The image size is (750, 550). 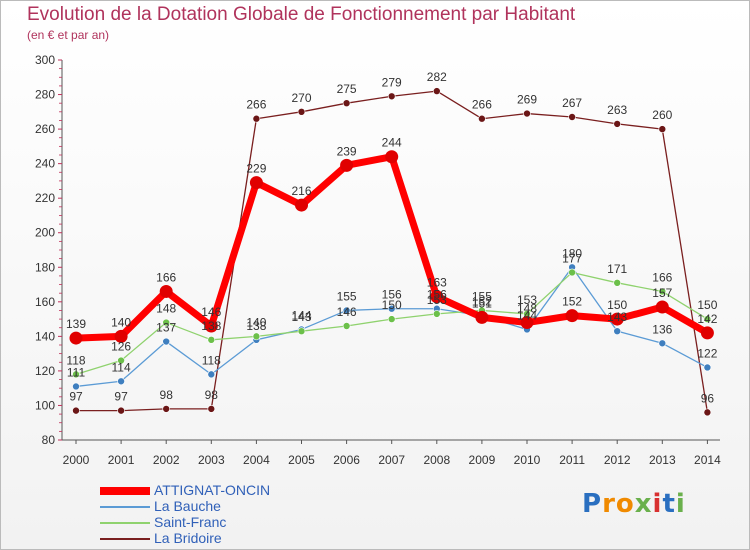 I want to click on proxiti-logo: Proxiti, so click(x=634, y=504).